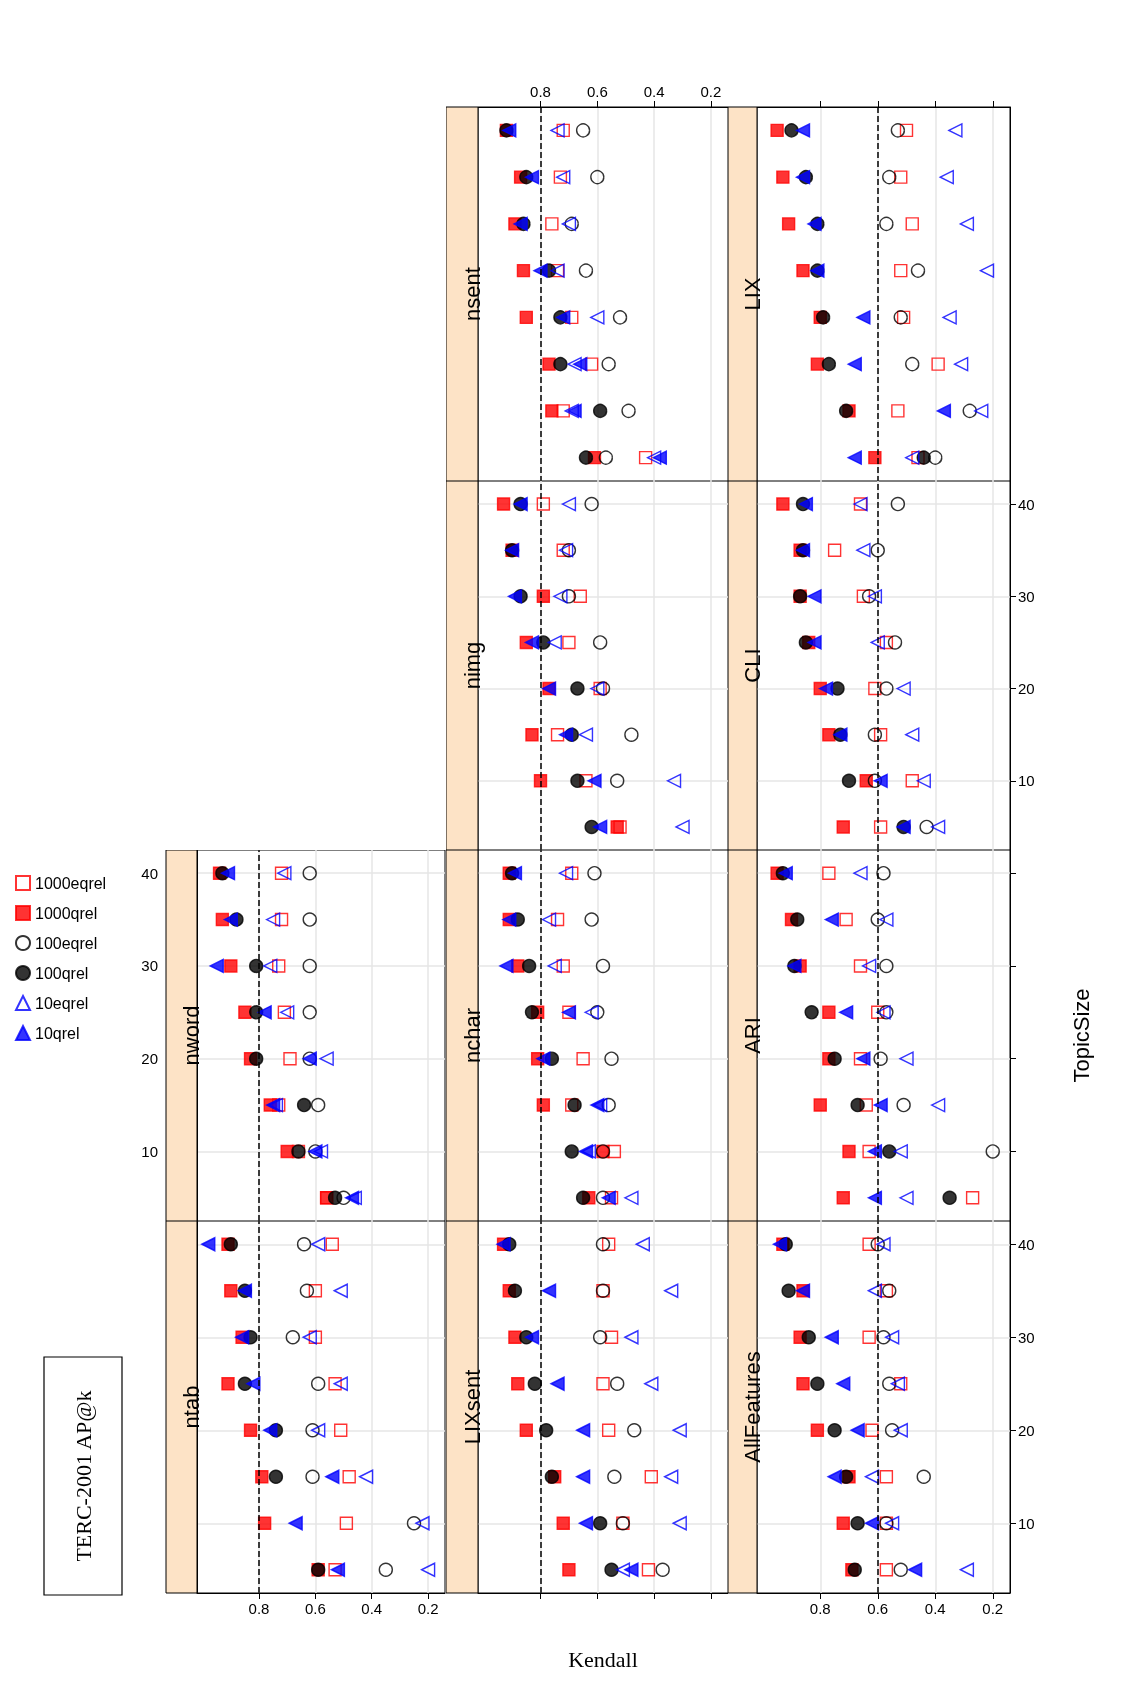  Describe the element at coordinates (66, 913) in the screenshot. I see `legend-label: 1000qrel` at that location.